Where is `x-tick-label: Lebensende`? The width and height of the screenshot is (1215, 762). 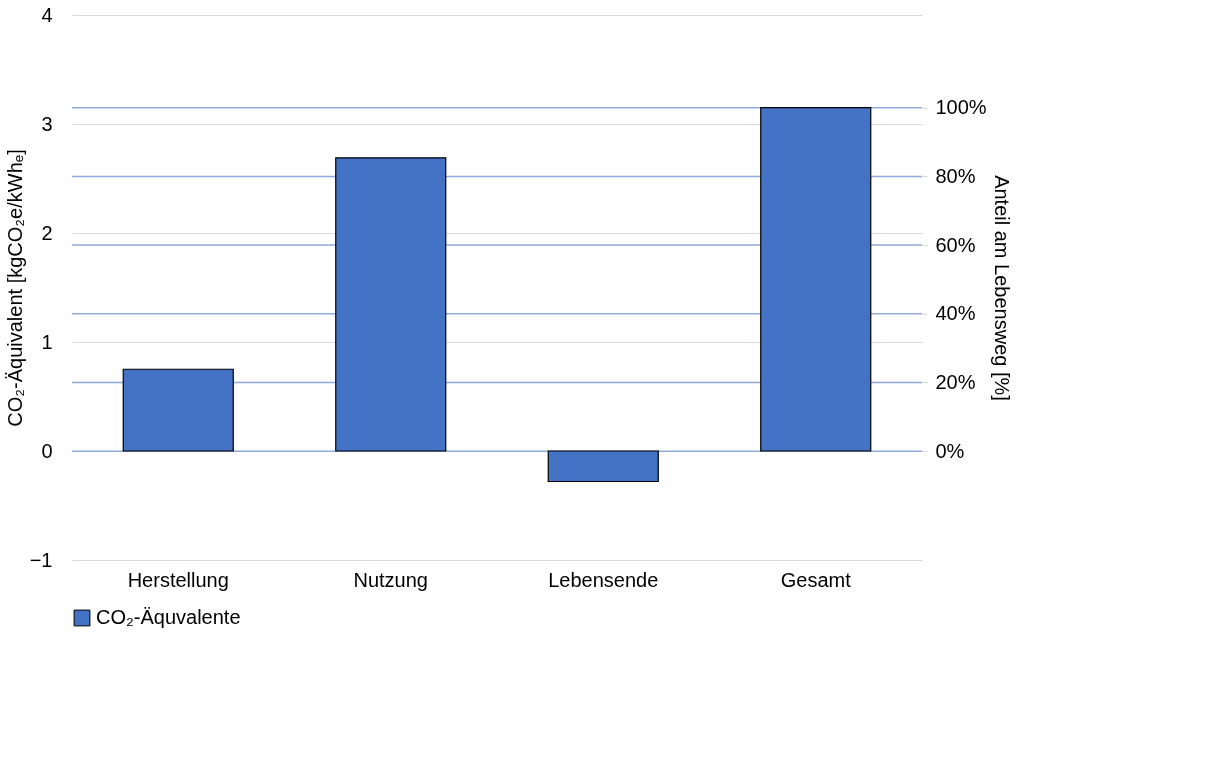
x-tick-label: Lebensende is located at coordinates (603, 579).